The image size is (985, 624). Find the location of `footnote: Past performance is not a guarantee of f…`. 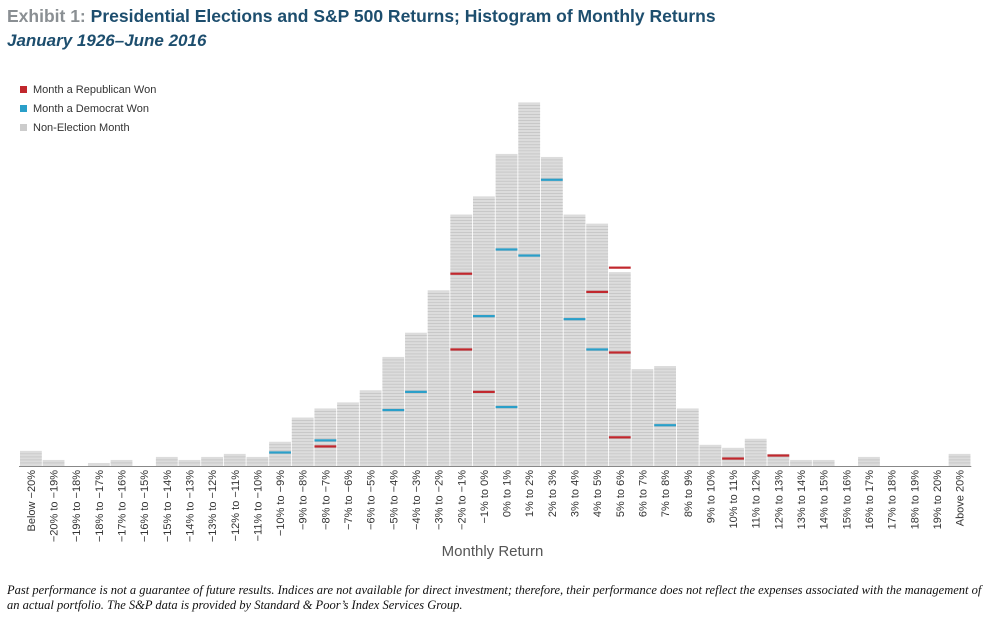

footnote: Past performance is not a guarantee of f… is located at coordinates (494, 597).